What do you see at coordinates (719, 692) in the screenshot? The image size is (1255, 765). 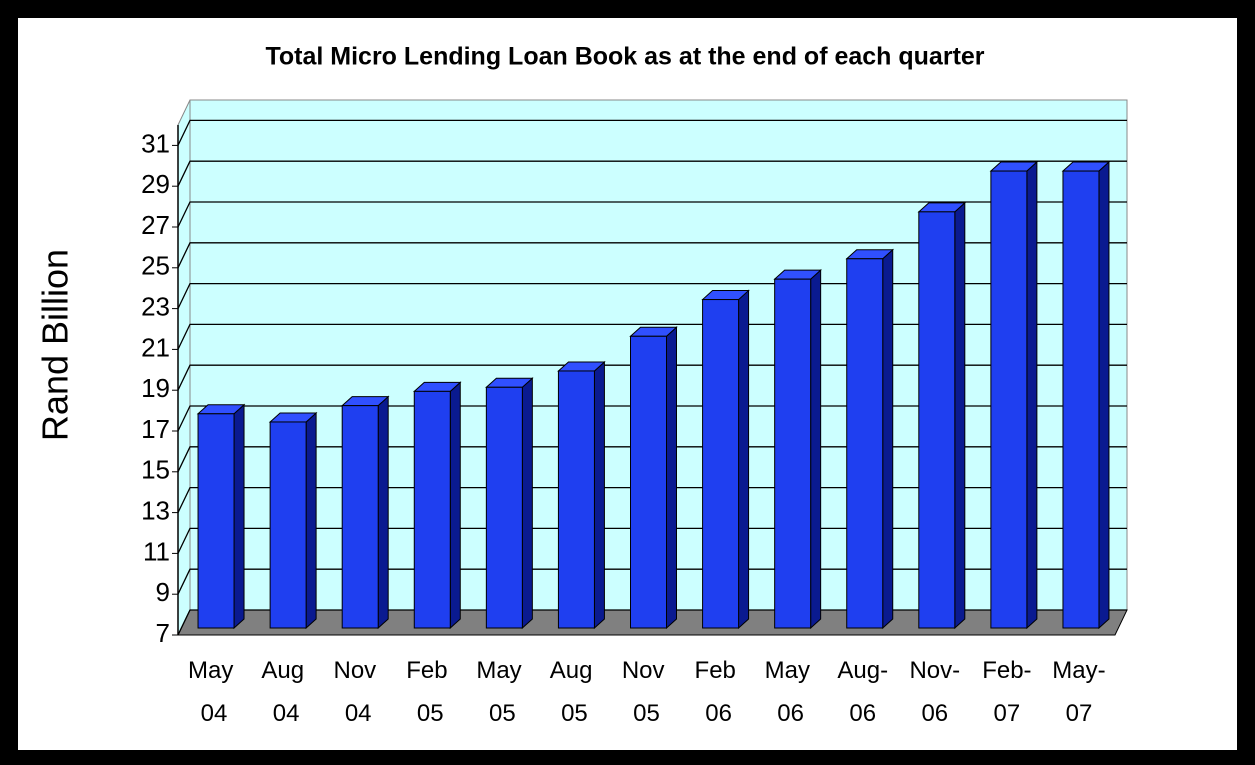 I see `x-tick-label: Feb 06` at bounding box center [719, 692].